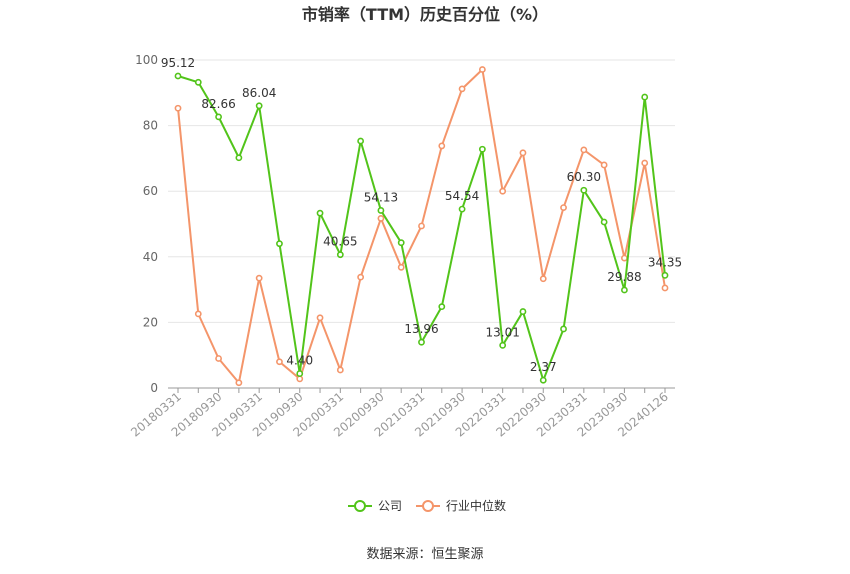 The height and width of the screenshot is (574, 850). Describe the element at coordinates (150, 322) in the screenshot. I see `y-tick-label: 20` at that location.